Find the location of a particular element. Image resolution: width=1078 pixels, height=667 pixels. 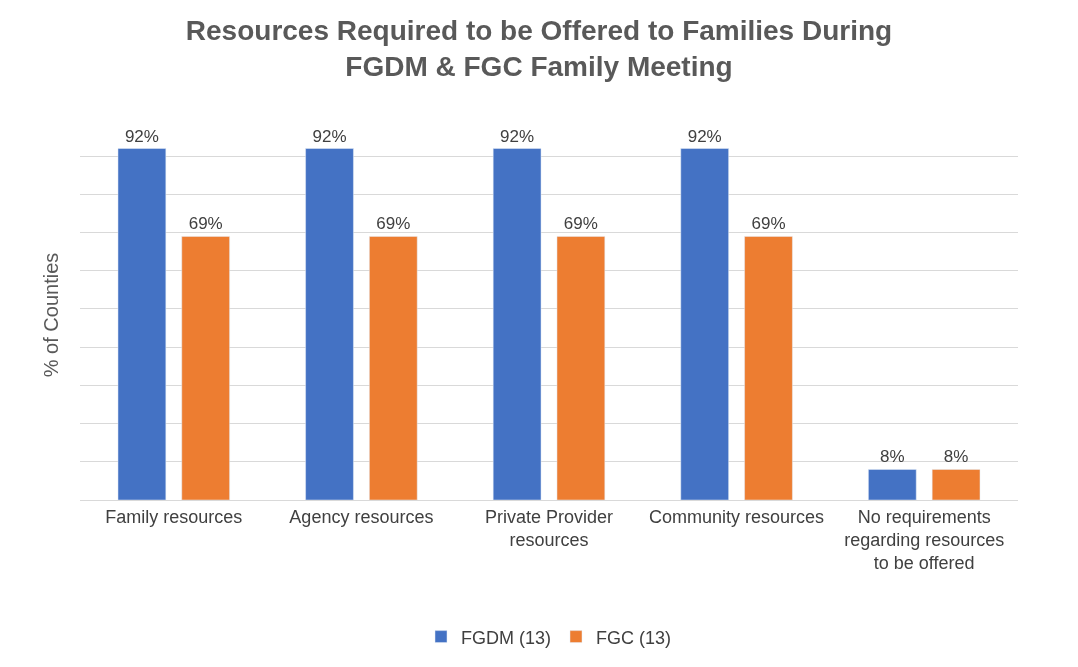

y-axis-title: % of Counties is located at coordinates (50, 315).